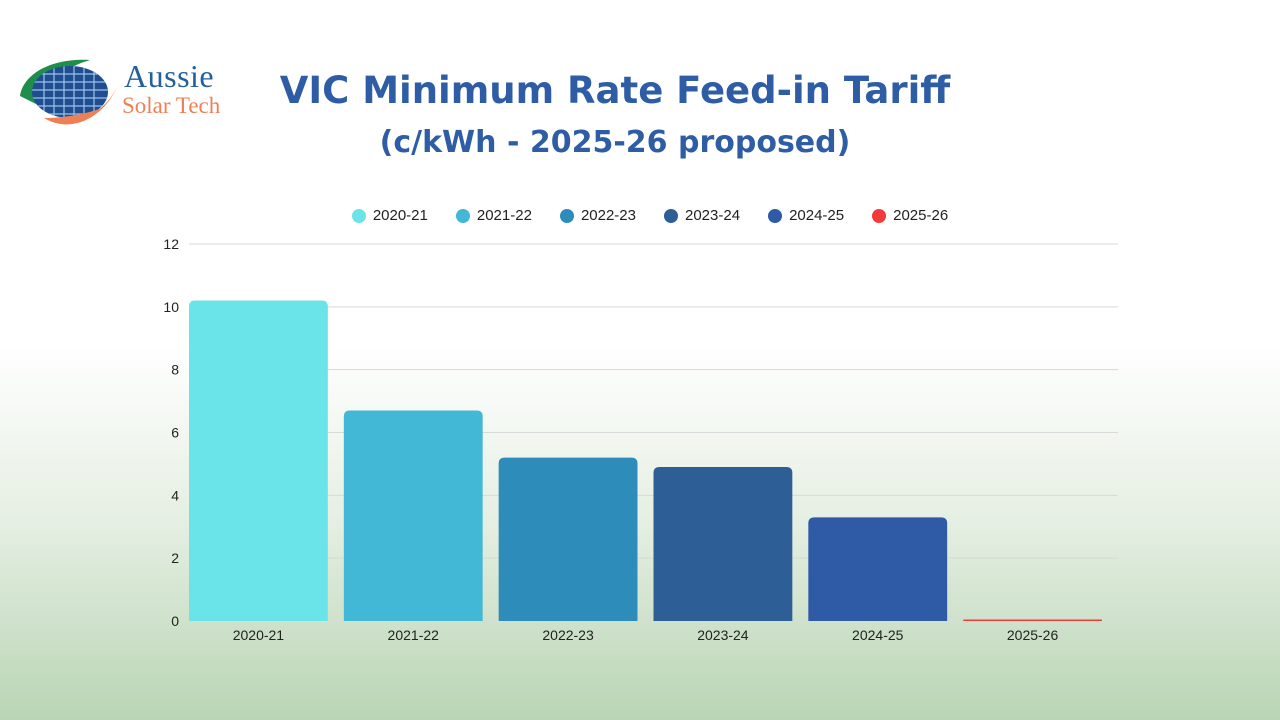 The width and height of the screenshot is (1280, 720). Describe the element at coordinates (175, 621) in the screenshot. I see `y-tick-label: 0` at that location.